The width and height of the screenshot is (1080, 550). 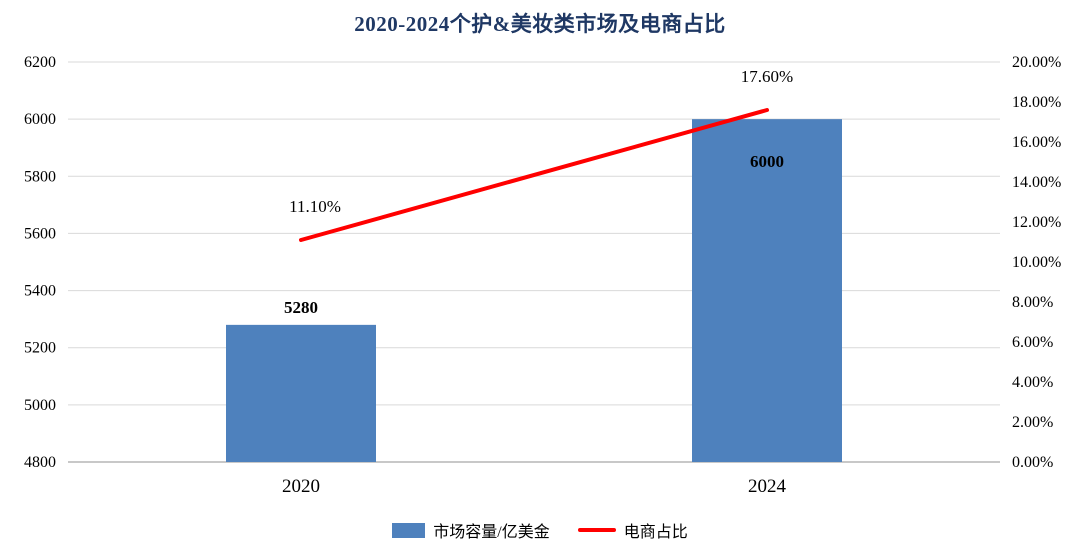 I want to click on right-axis-tick-label: 8.00%, so click(x=1032, y=302).